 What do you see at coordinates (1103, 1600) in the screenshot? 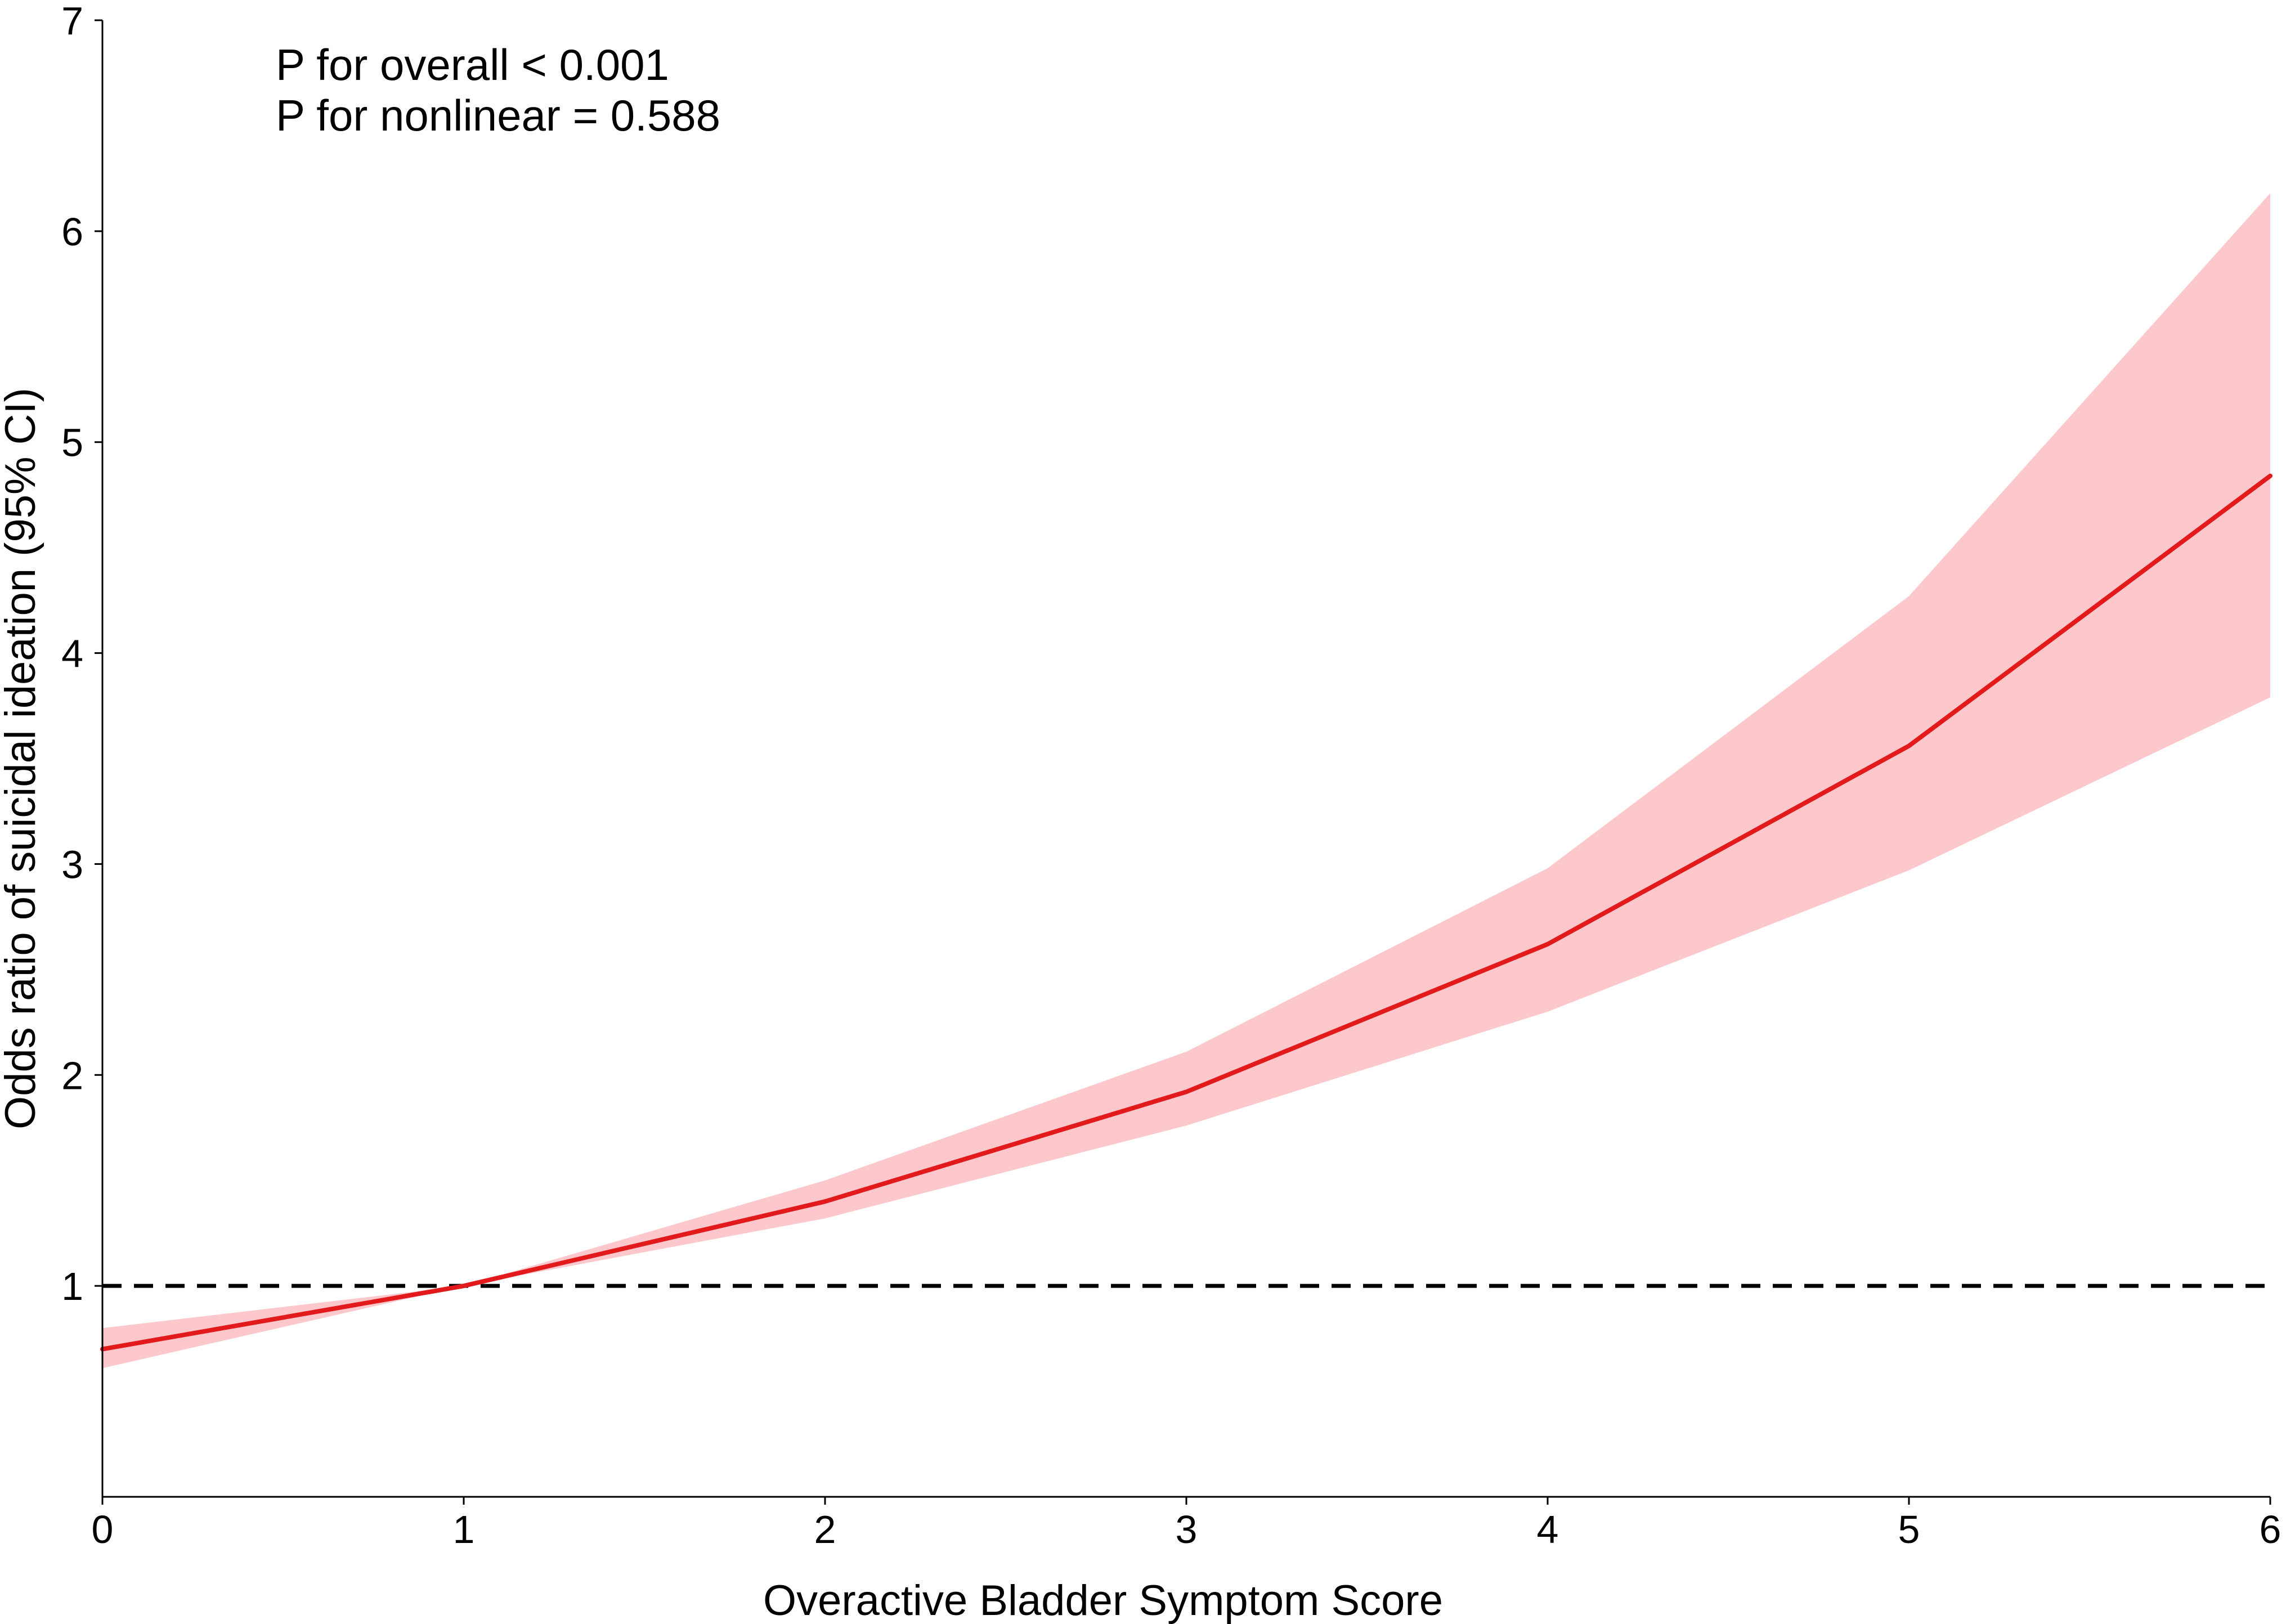
I see `x-axis-label: Overactive Bladder Symptom Score` at bounding box center [1103, 1600].